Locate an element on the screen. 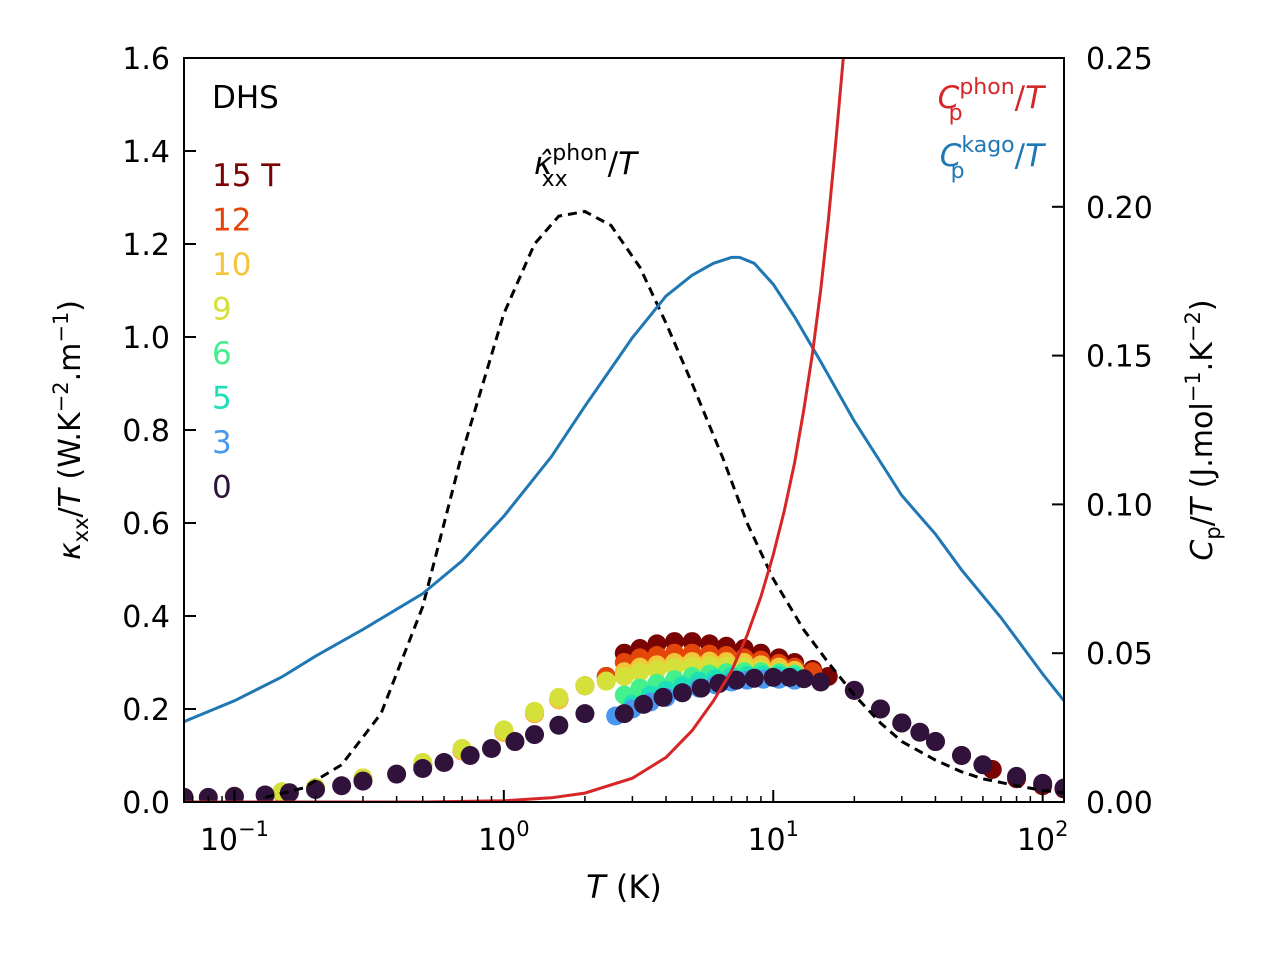  kappa-phon-label: κ̂phon xx/T is located at coordinates (586, 166).